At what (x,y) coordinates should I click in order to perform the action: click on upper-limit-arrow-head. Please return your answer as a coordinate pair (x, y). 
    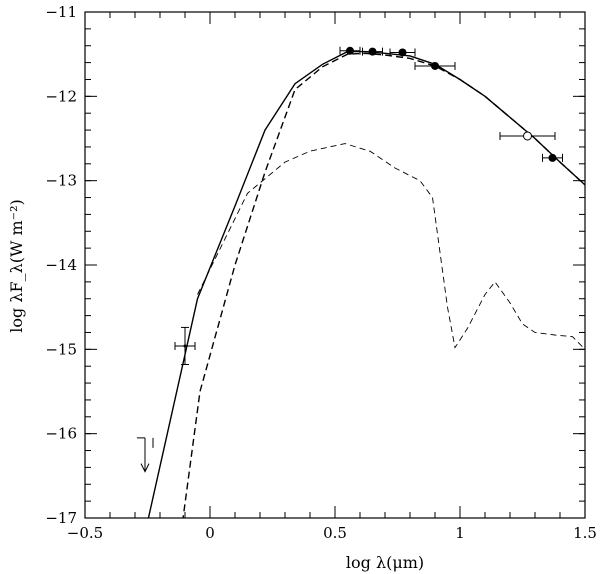
    Looking at the image, I should click on (145, 468).